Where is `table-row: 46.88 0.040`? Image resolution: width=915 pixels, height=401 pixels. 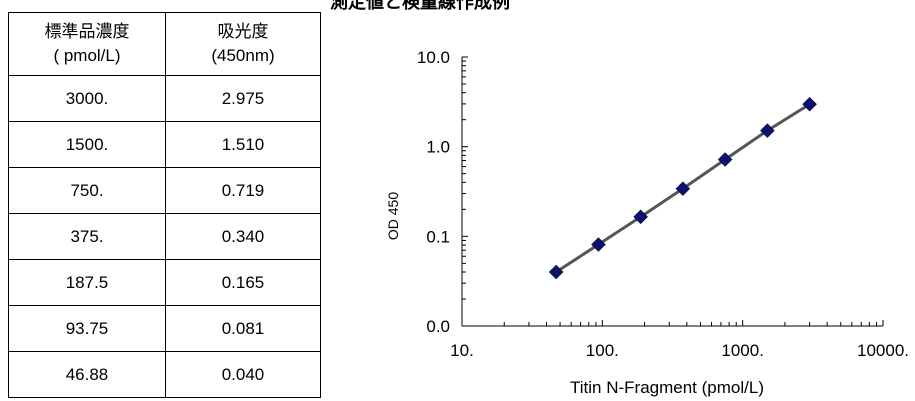
table-row: 46.88 0.040 is located at coordinates (164, 374).